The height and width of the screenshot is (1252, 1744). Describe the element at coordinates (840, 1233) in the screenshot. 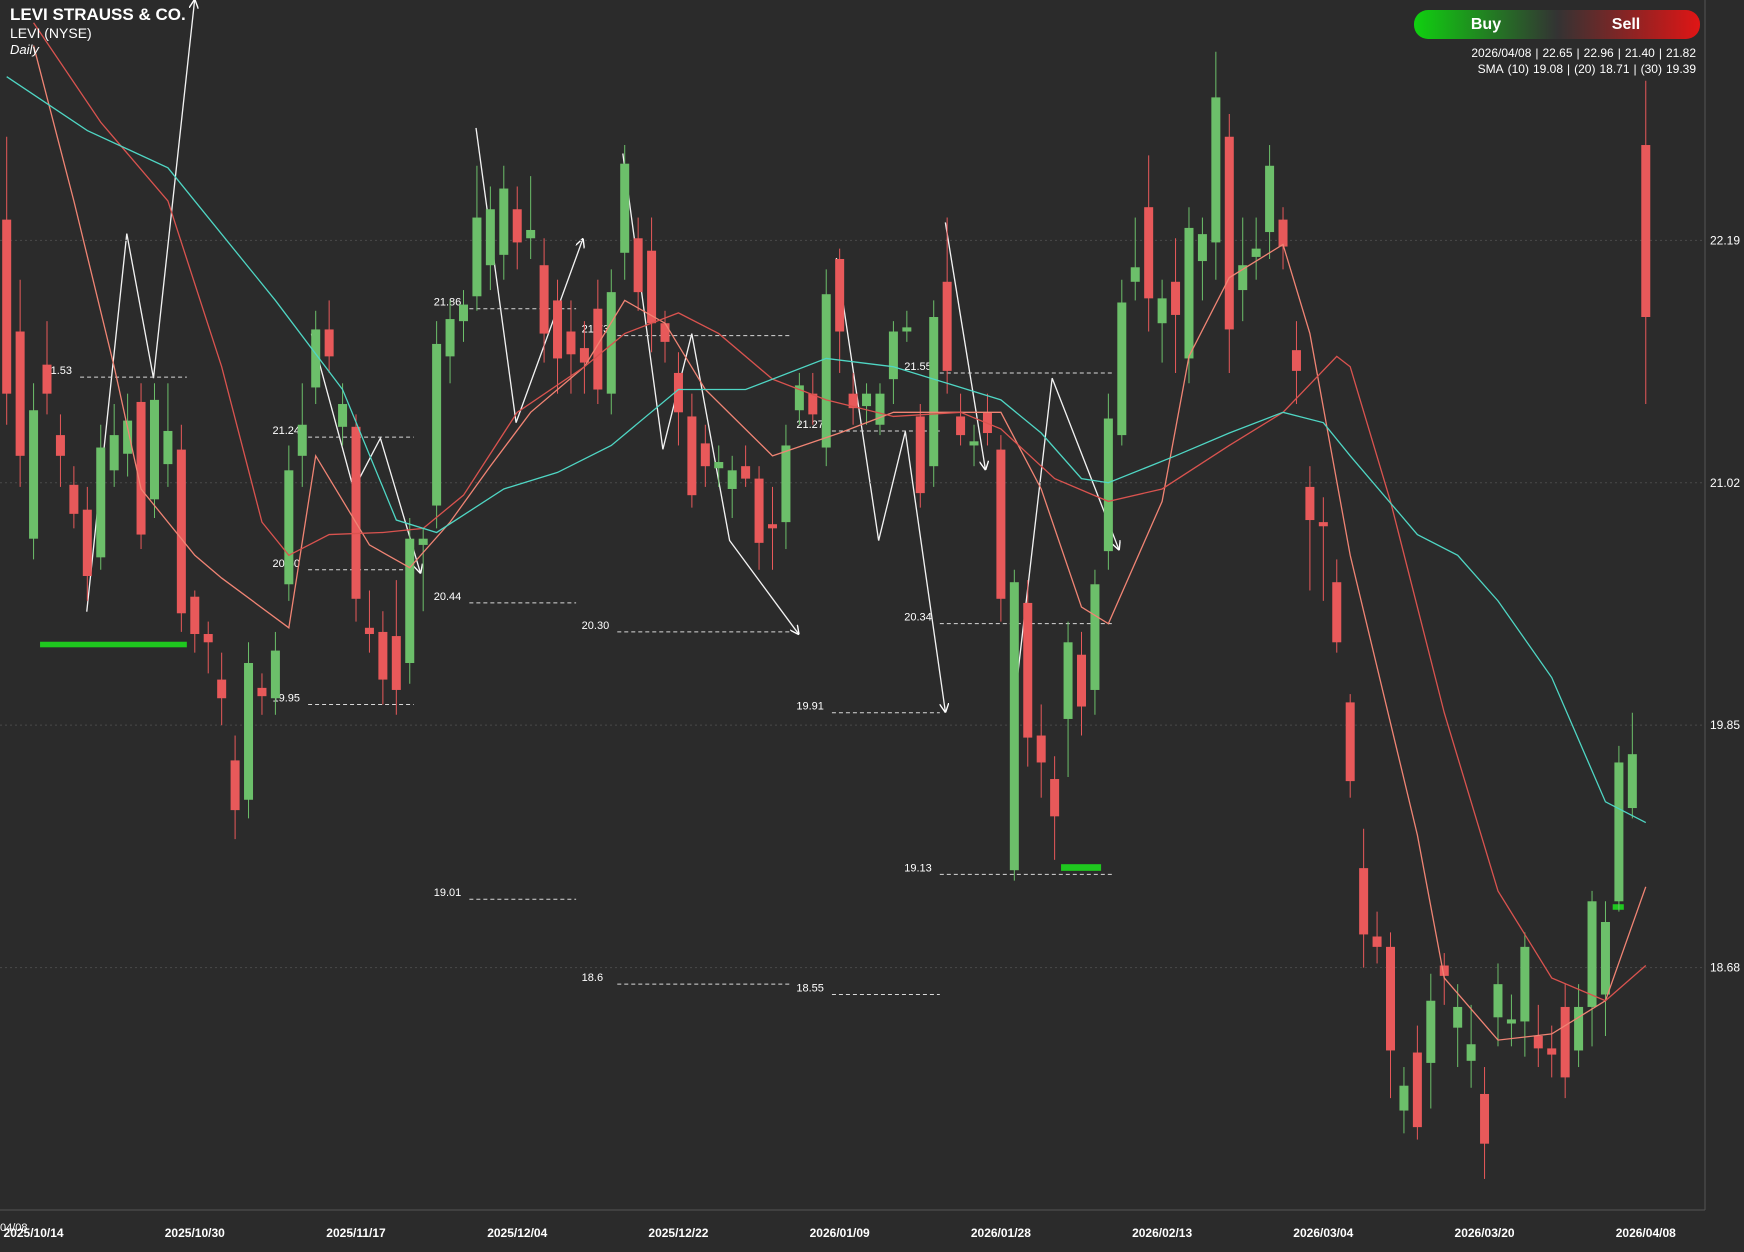

I see `x-tick-label: 2026/01/09` at that location.